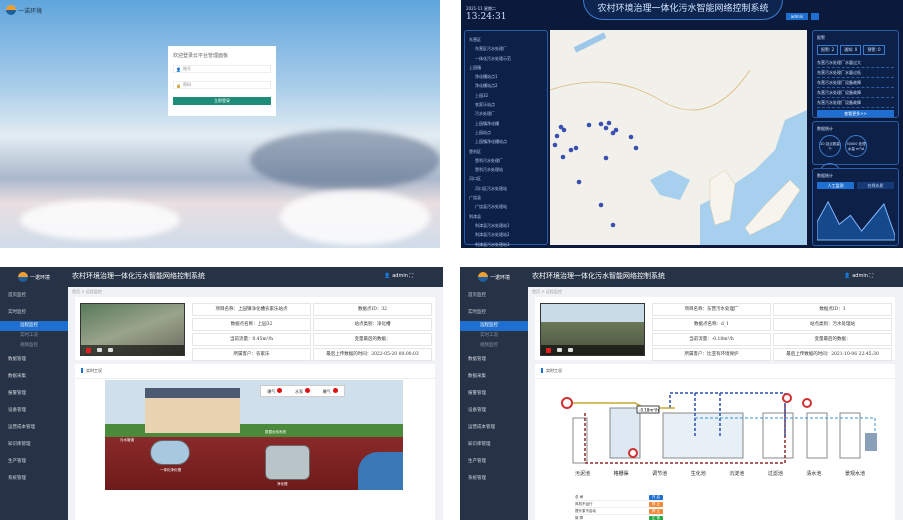 Image resolution: width=903 pixels, height=520 pixels. I want to click on filter-alarm: 报警: 2, so click(828, 50).